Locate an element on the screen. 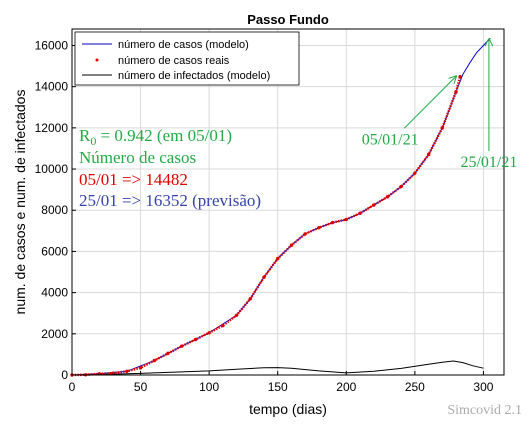 The image size is (530, 429). x-tick-label: 0 is located at coordinates (72, 387).